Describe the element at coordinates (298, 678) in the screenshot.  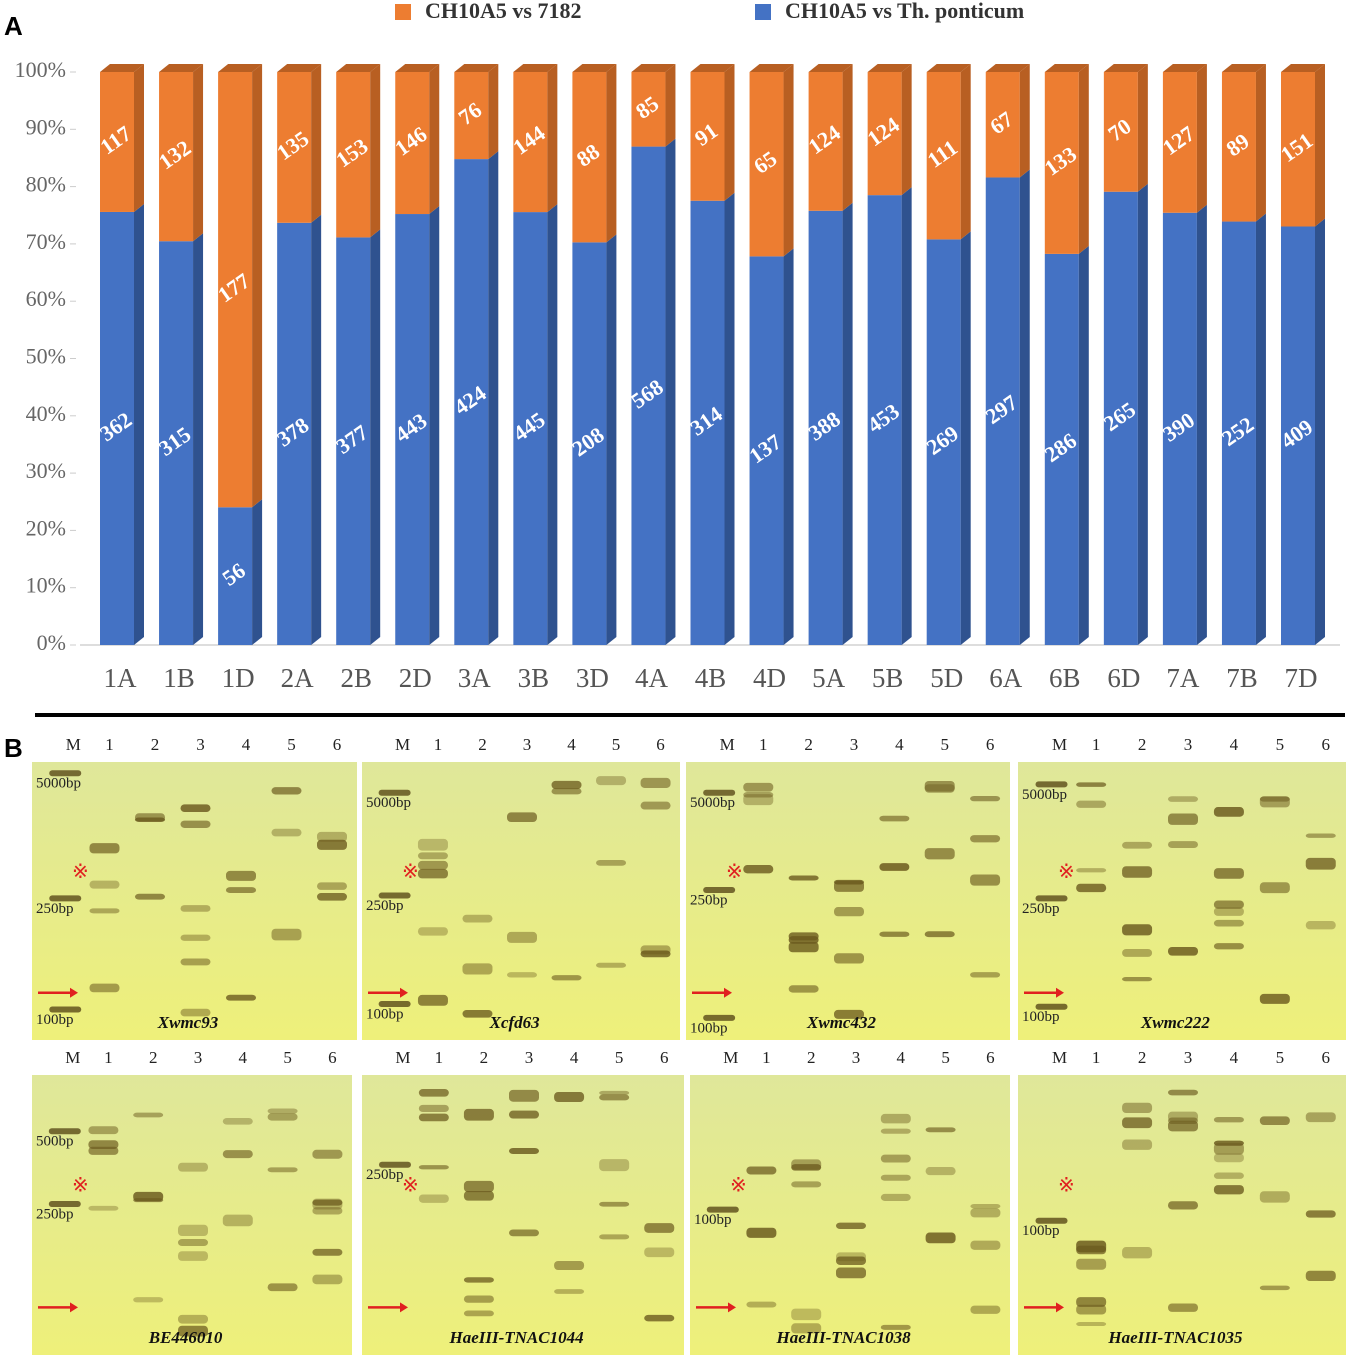
I see `x-tick-label: 2A` at that location.